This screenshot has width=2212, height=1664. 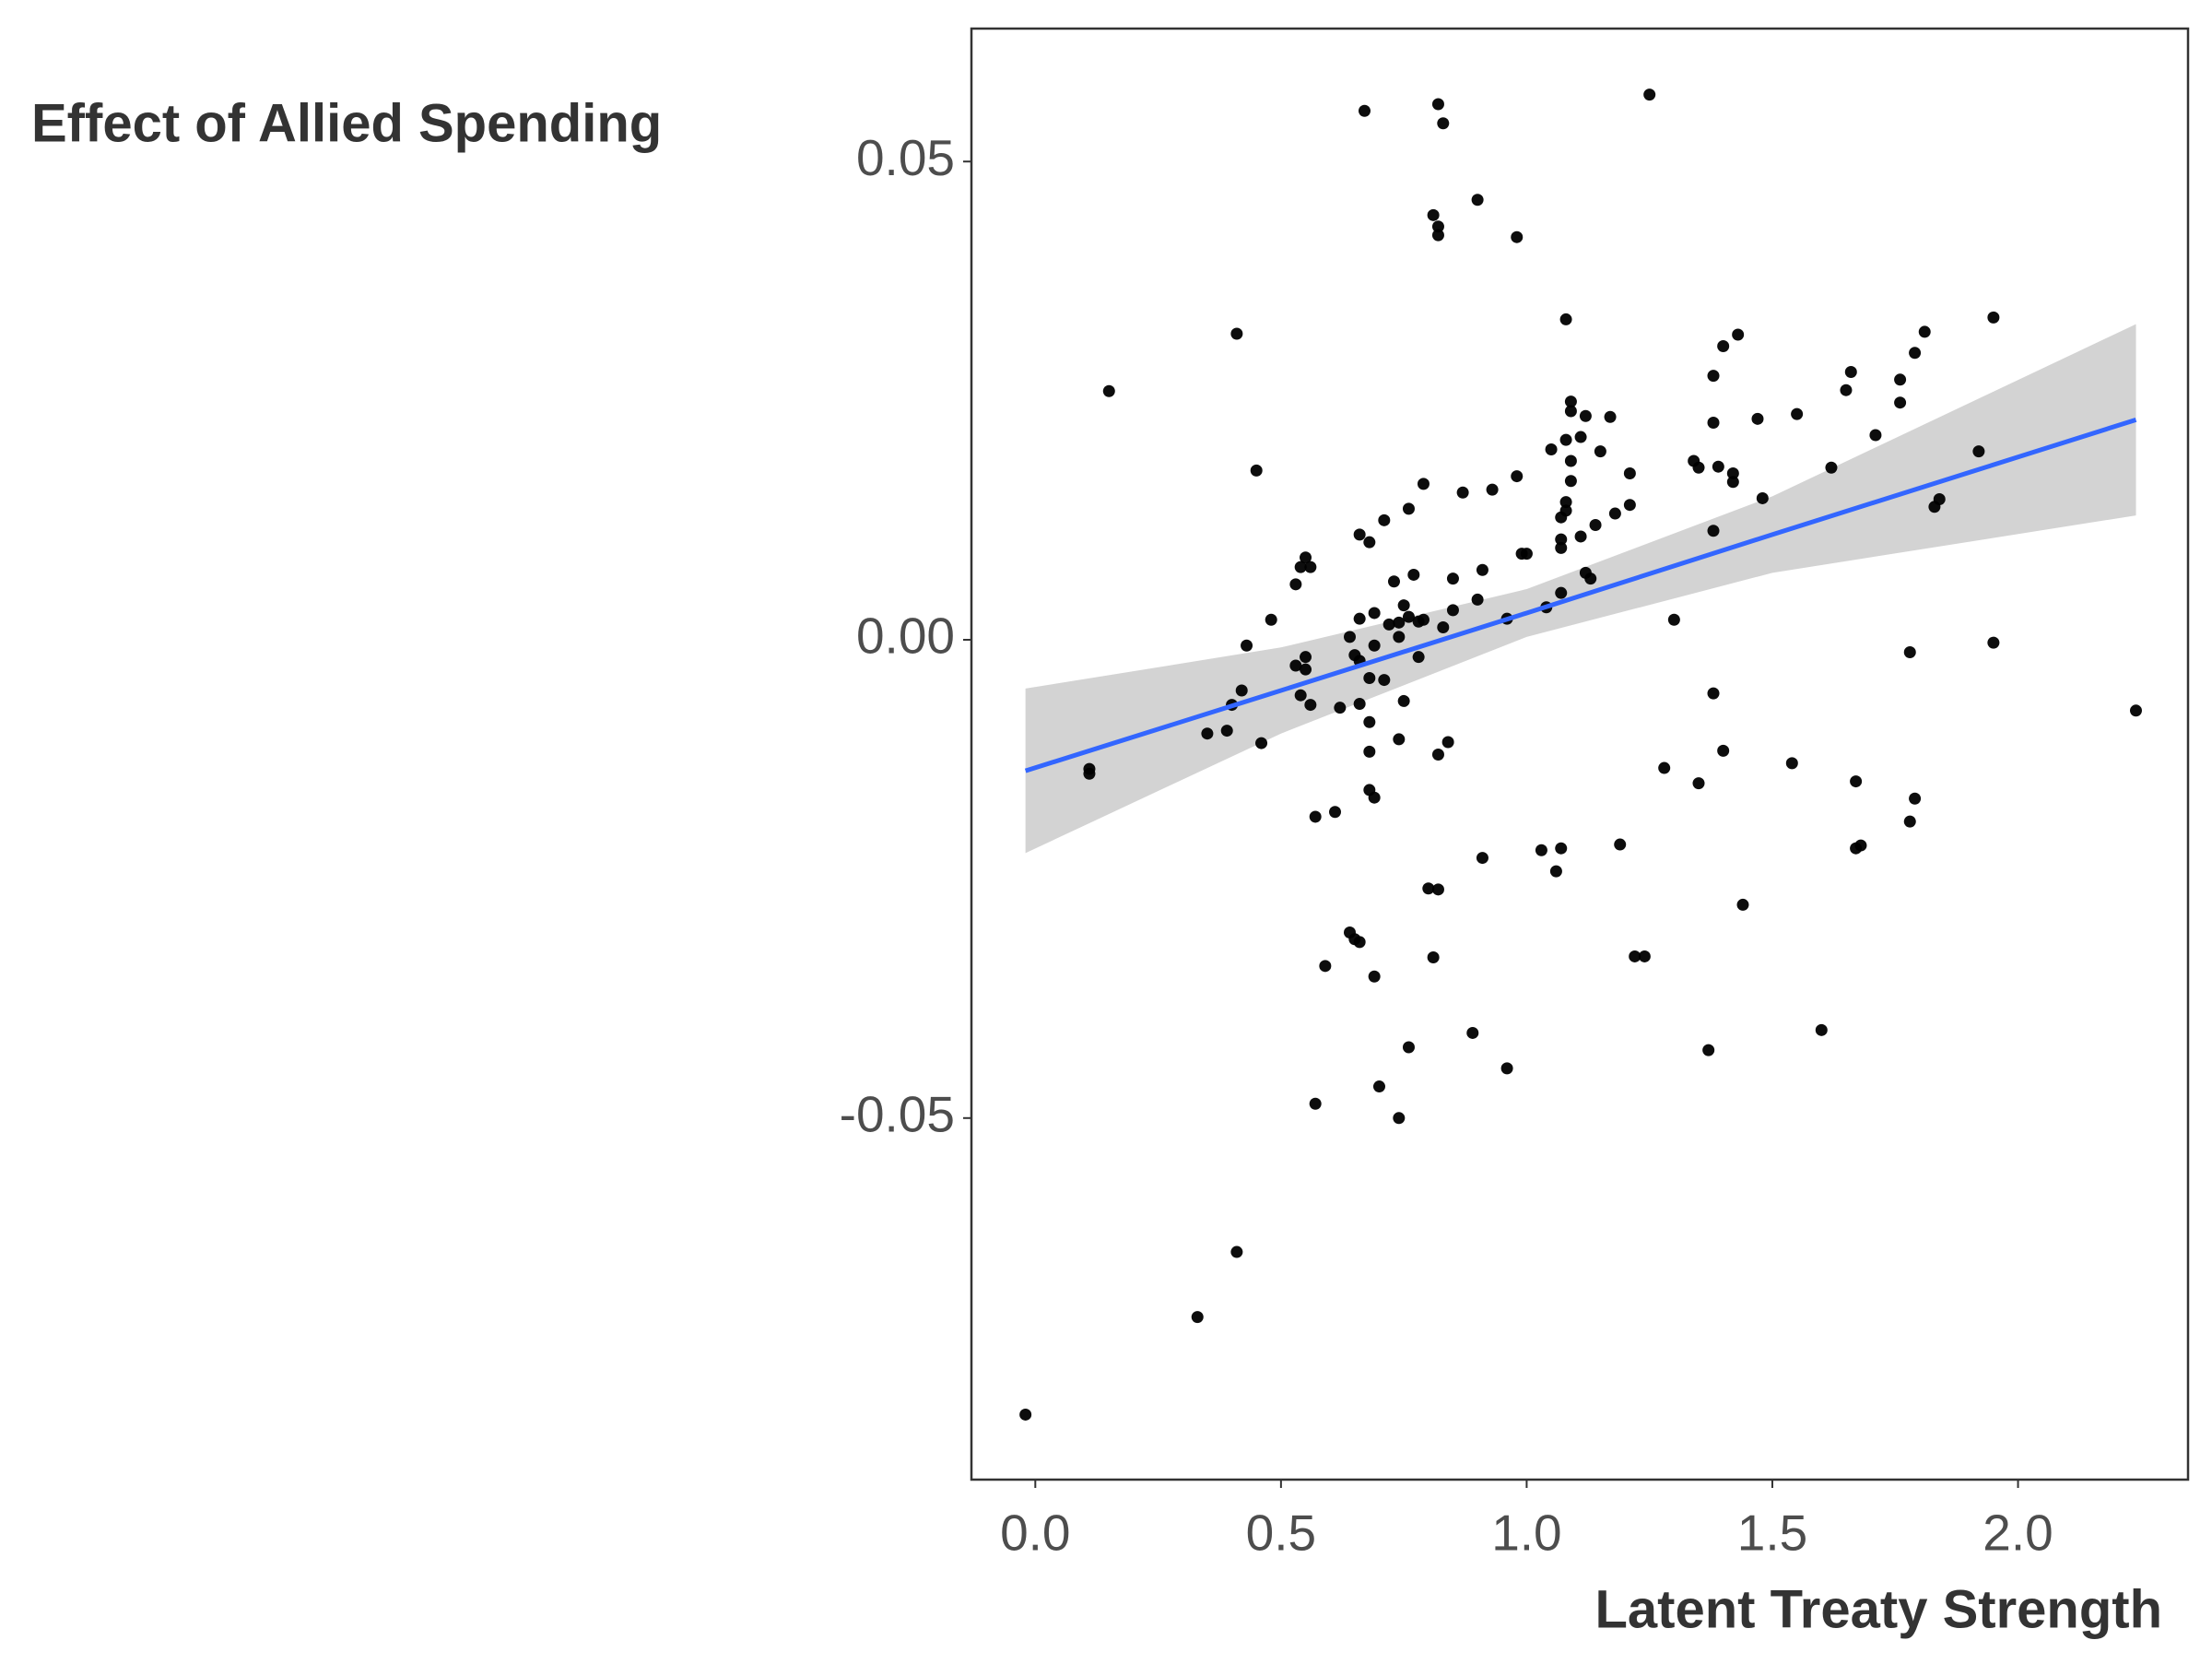 What do you see at coordinates (2018, 1533) in the screenshot?
I see `x-tick-label: 2.0` at bounding box center [2018, 1533].